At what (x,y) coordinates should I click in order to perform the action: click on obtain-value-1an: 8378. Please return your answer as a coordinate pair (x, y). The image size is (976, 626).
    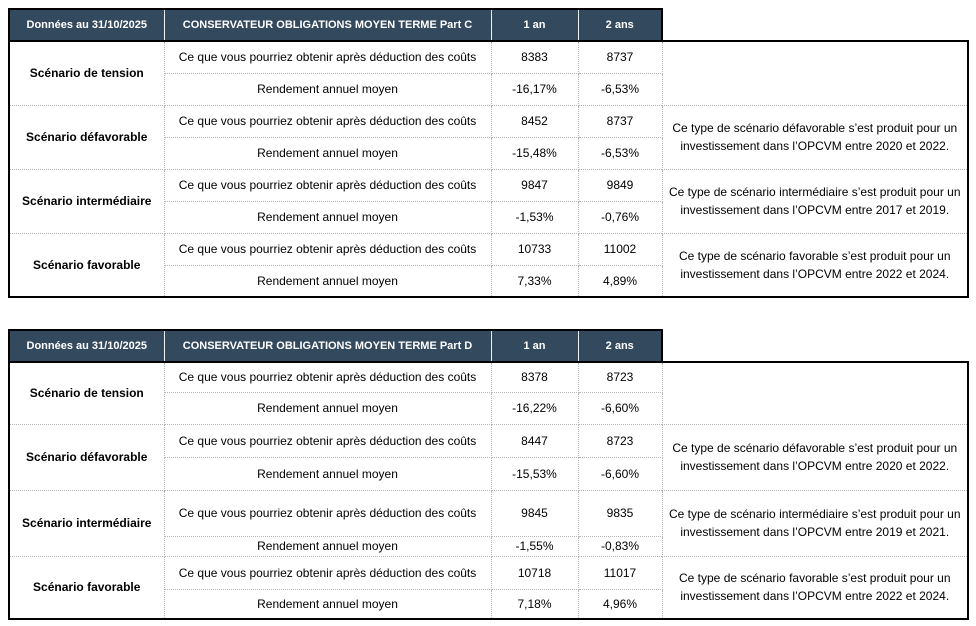
    Looking at the image, I should click on (534, 377).